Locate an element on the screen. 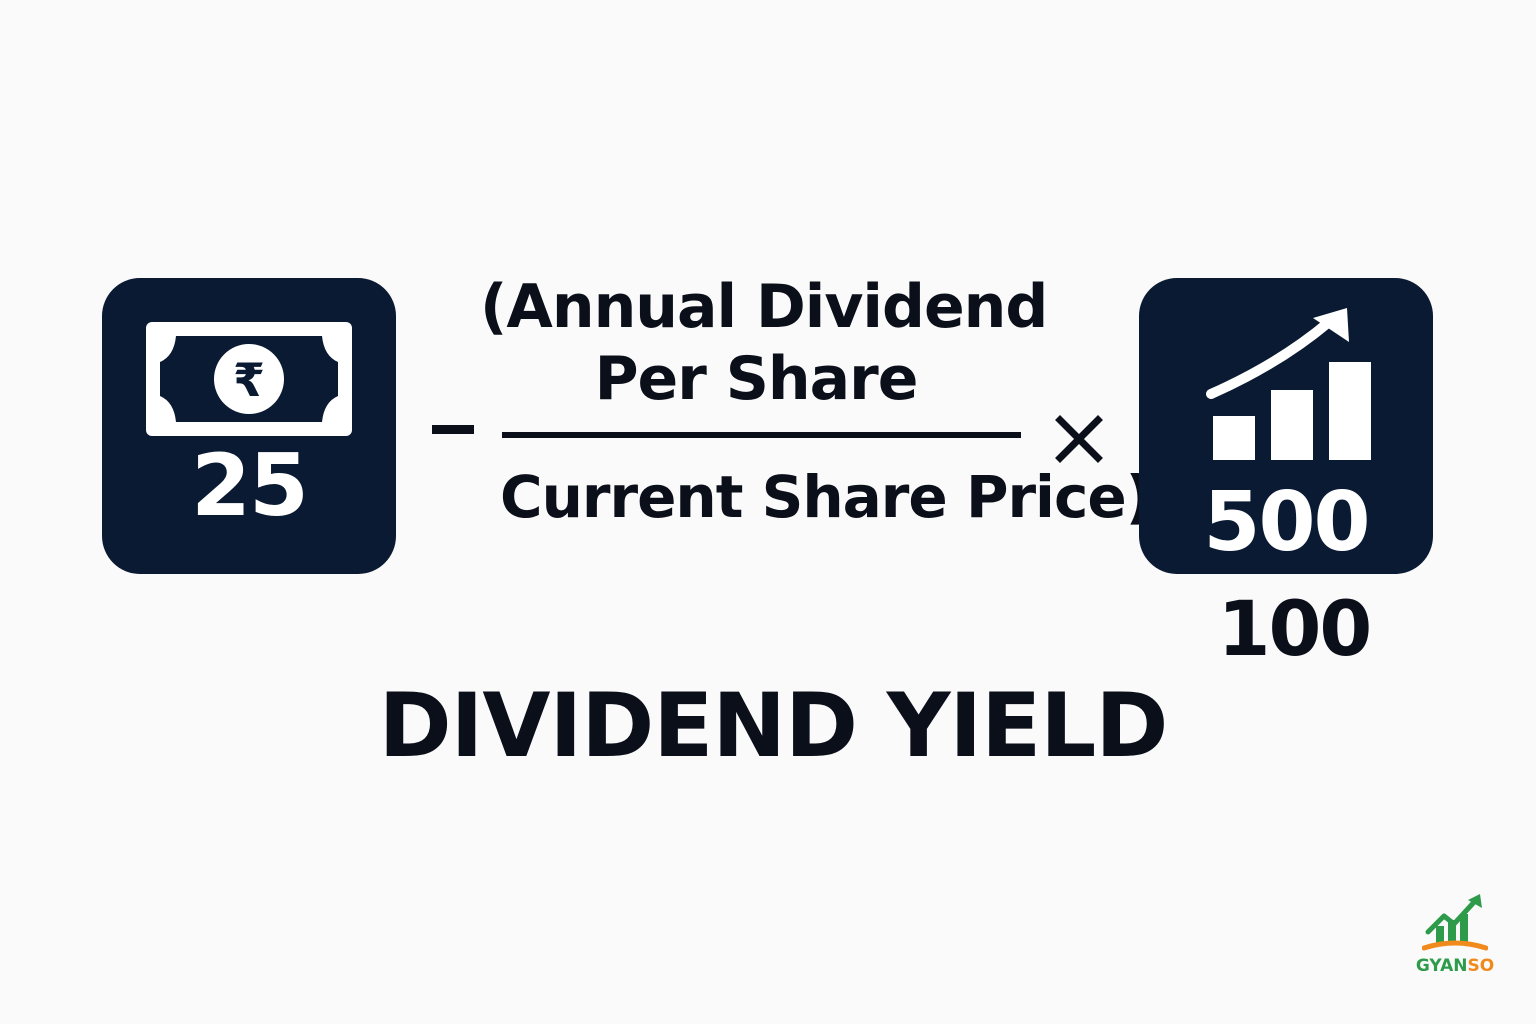 This screenshot has width=1536, height=1024. brand-name-green: GYAN is located at coordinates (1441, 966).